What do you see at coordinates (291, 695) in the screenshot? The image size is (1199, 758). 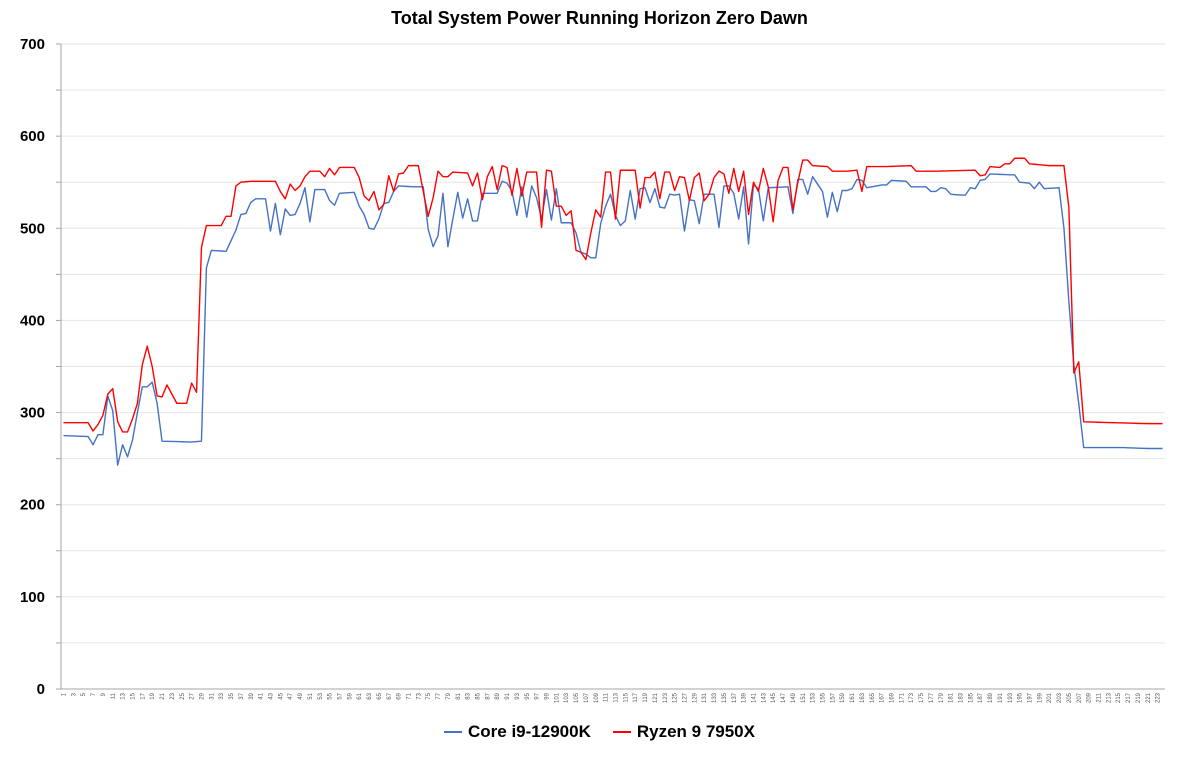 I see `x-tick-label: 47` at bounding box center [291, 695].